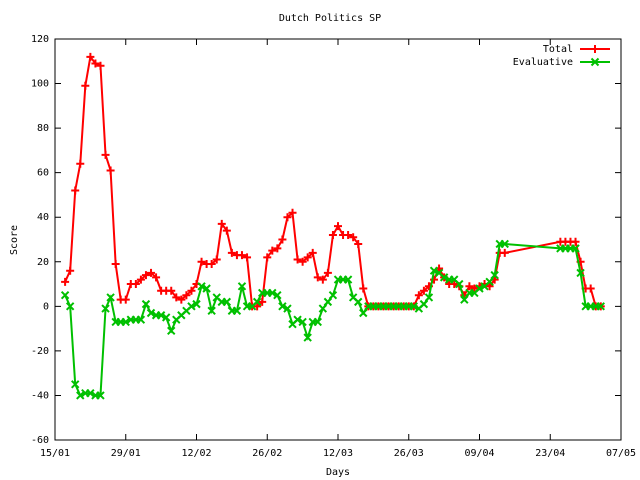 The height and width of the screenshot is (480, 640). Describe the element at coordinates (46, 306) in the screenshot. I see `y-tick-label: 0` at that location.